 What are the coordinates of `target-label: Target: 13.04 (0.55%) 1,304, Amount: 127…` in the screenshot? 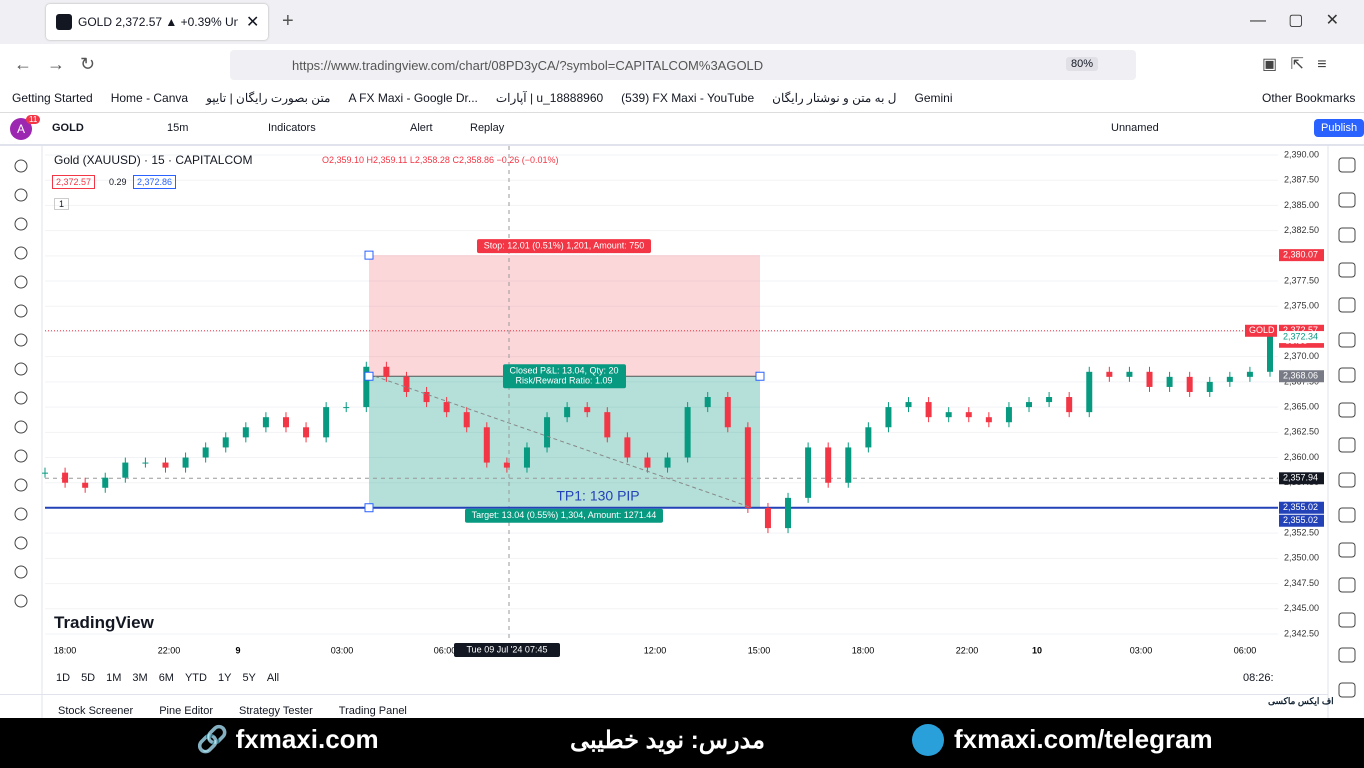 It's located at (564, 515).